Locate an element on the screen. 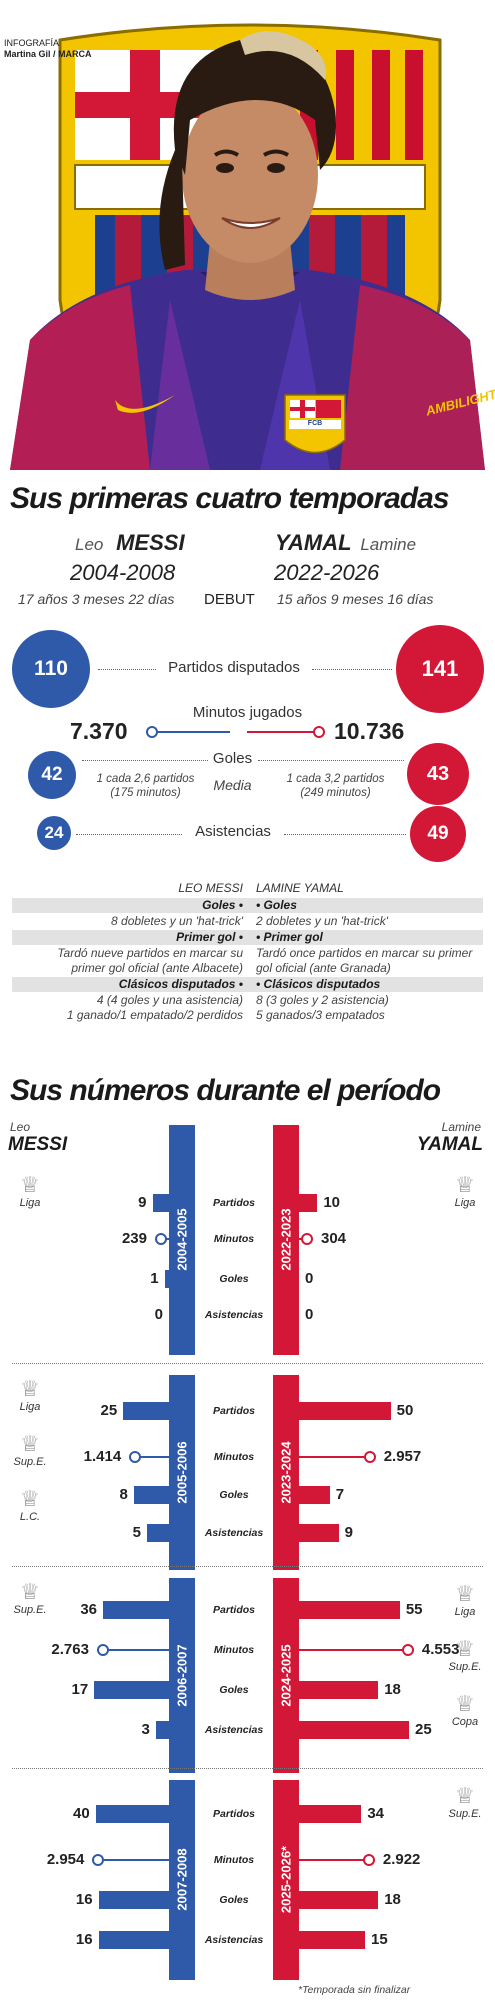 The image size is (495, 2000). table-cell-right: • Clásicos disputados is located at coordinates (318, 984).